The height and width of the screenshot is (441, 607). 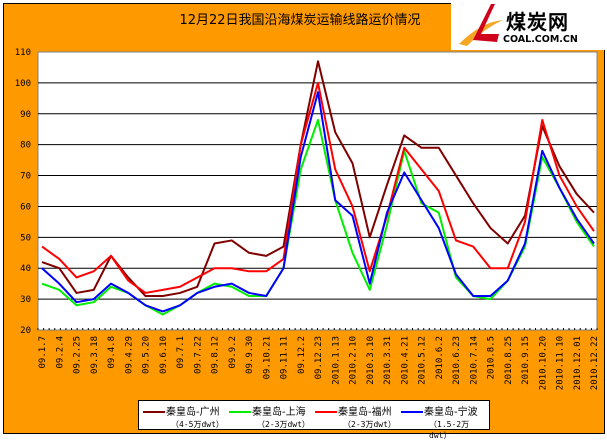 What do you see at coordinates (540, 39) in the screenshot?
I see `logo-domain: COAL.COM.CN` at bounding box center [540, 39].